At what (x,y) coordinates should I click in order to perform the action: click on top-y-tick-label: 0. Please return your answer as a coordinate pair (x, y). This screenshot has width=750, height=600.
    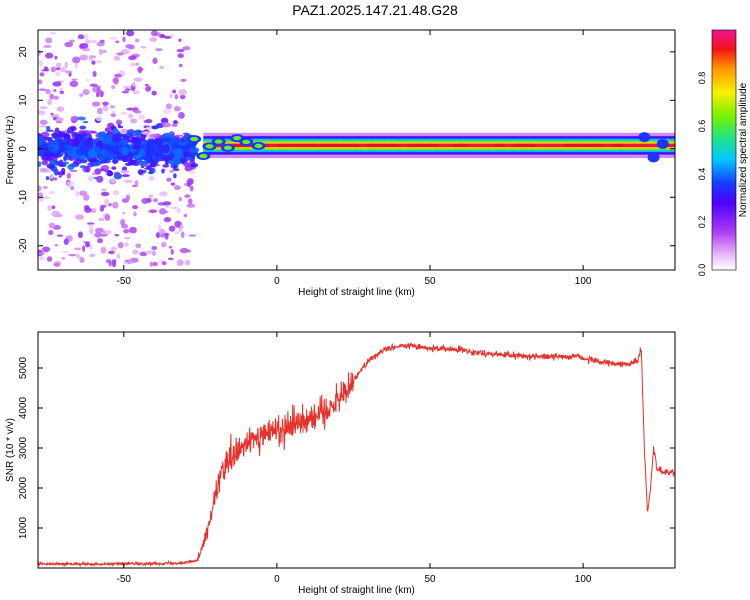
    Looking at the image, I should click on (23, 149).